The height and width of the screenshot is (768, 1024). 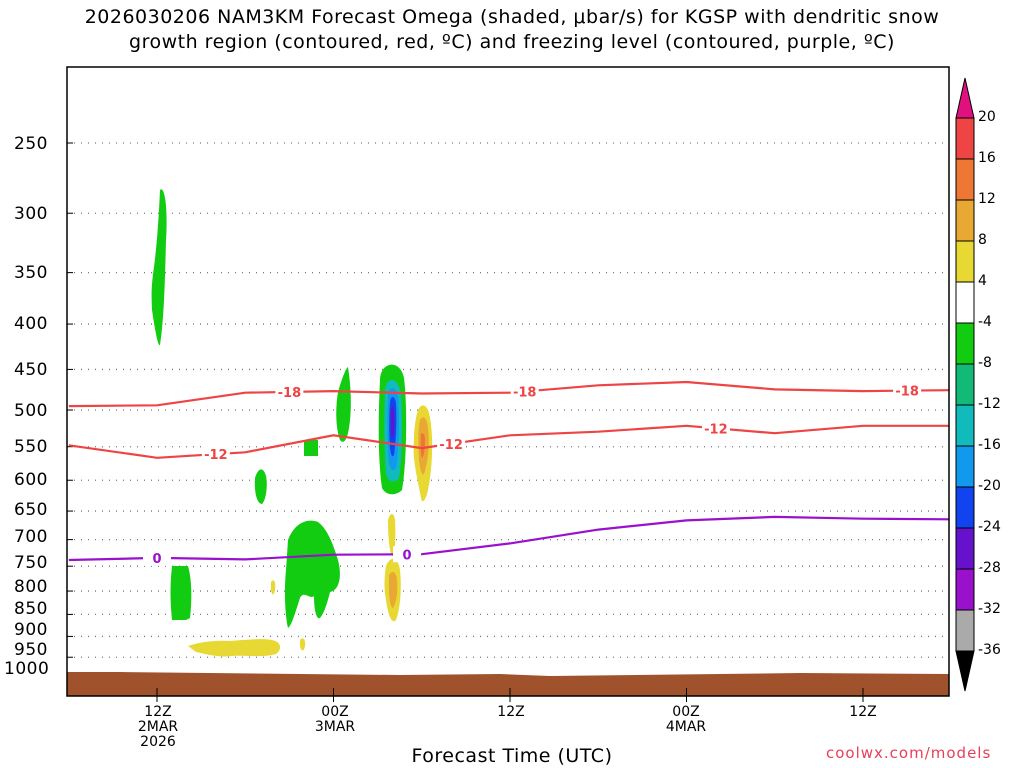 I want to click on y-tick-label: 500, so click(x=31, y=411).